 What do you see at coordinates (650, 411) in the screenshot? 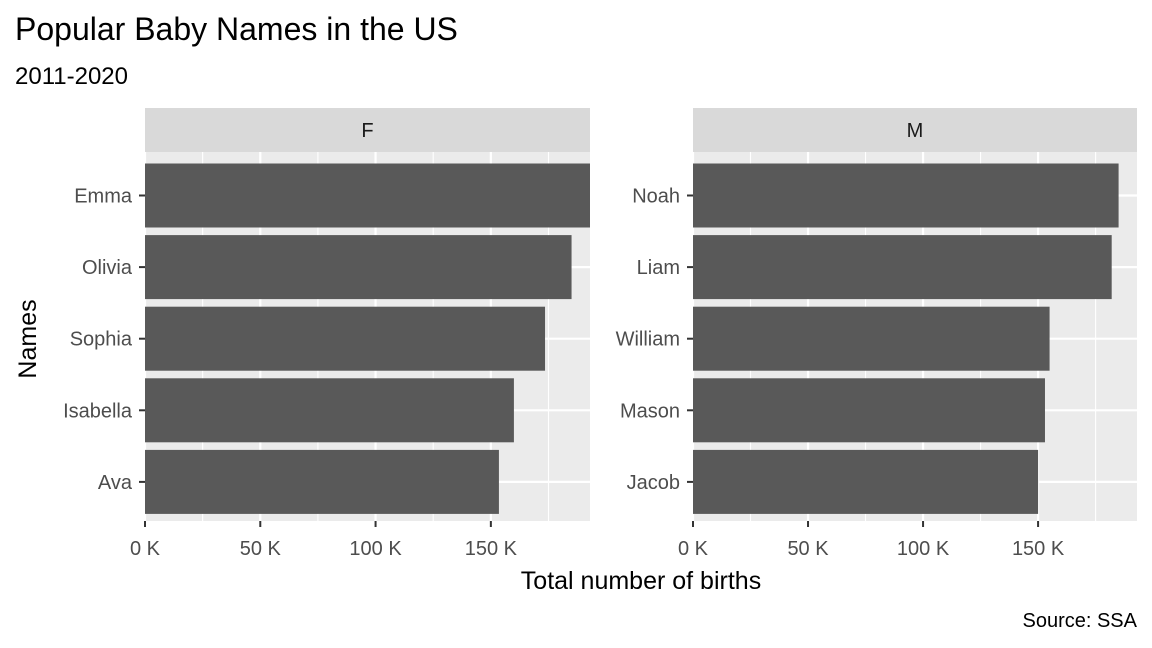
I see `category-label: Mason` at bounding box center [650, 411].